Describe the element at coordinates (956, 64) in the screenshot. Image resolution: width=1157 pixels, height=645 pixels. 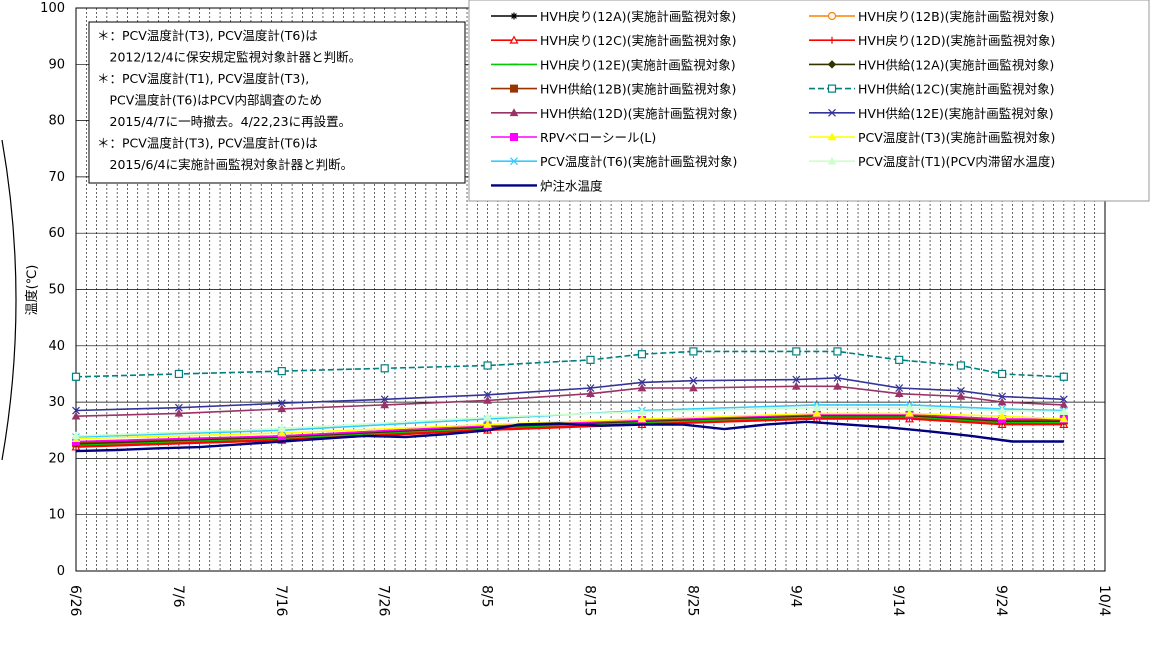
I see `legend-label: HVH供給(12A)(実施計画監視対象)` at that location.